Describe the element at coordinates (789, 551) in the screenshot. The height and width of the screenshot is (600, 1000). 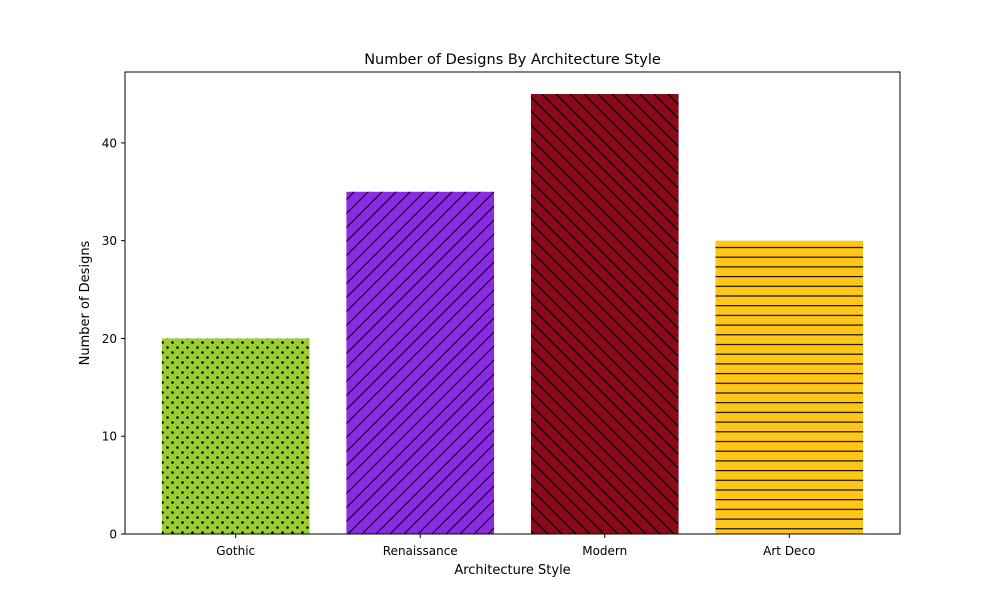
I see `x-tick-label: Art Deco` at that location.